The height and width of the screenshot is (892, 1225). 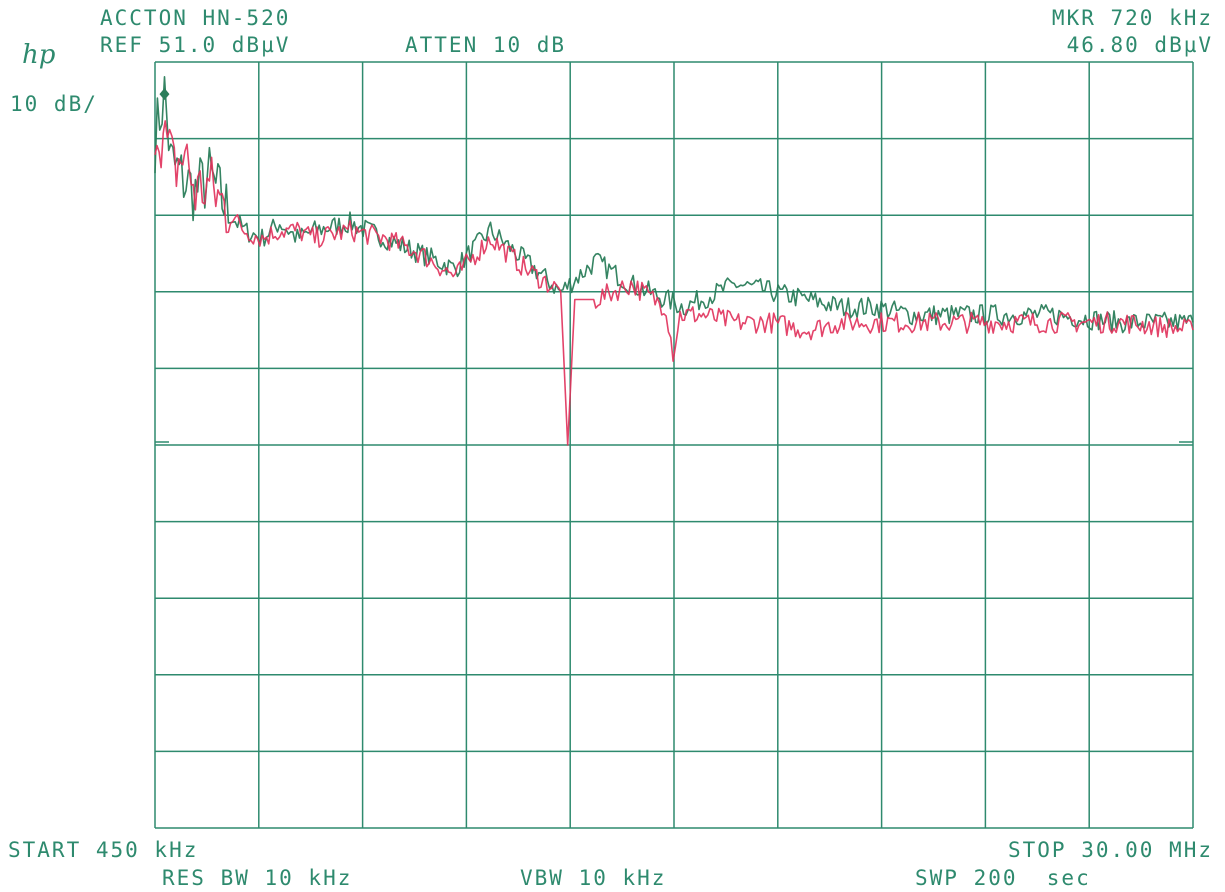 I want to click on video-bandwidth: VBW 10 kHz, so click(x=593, y=878).